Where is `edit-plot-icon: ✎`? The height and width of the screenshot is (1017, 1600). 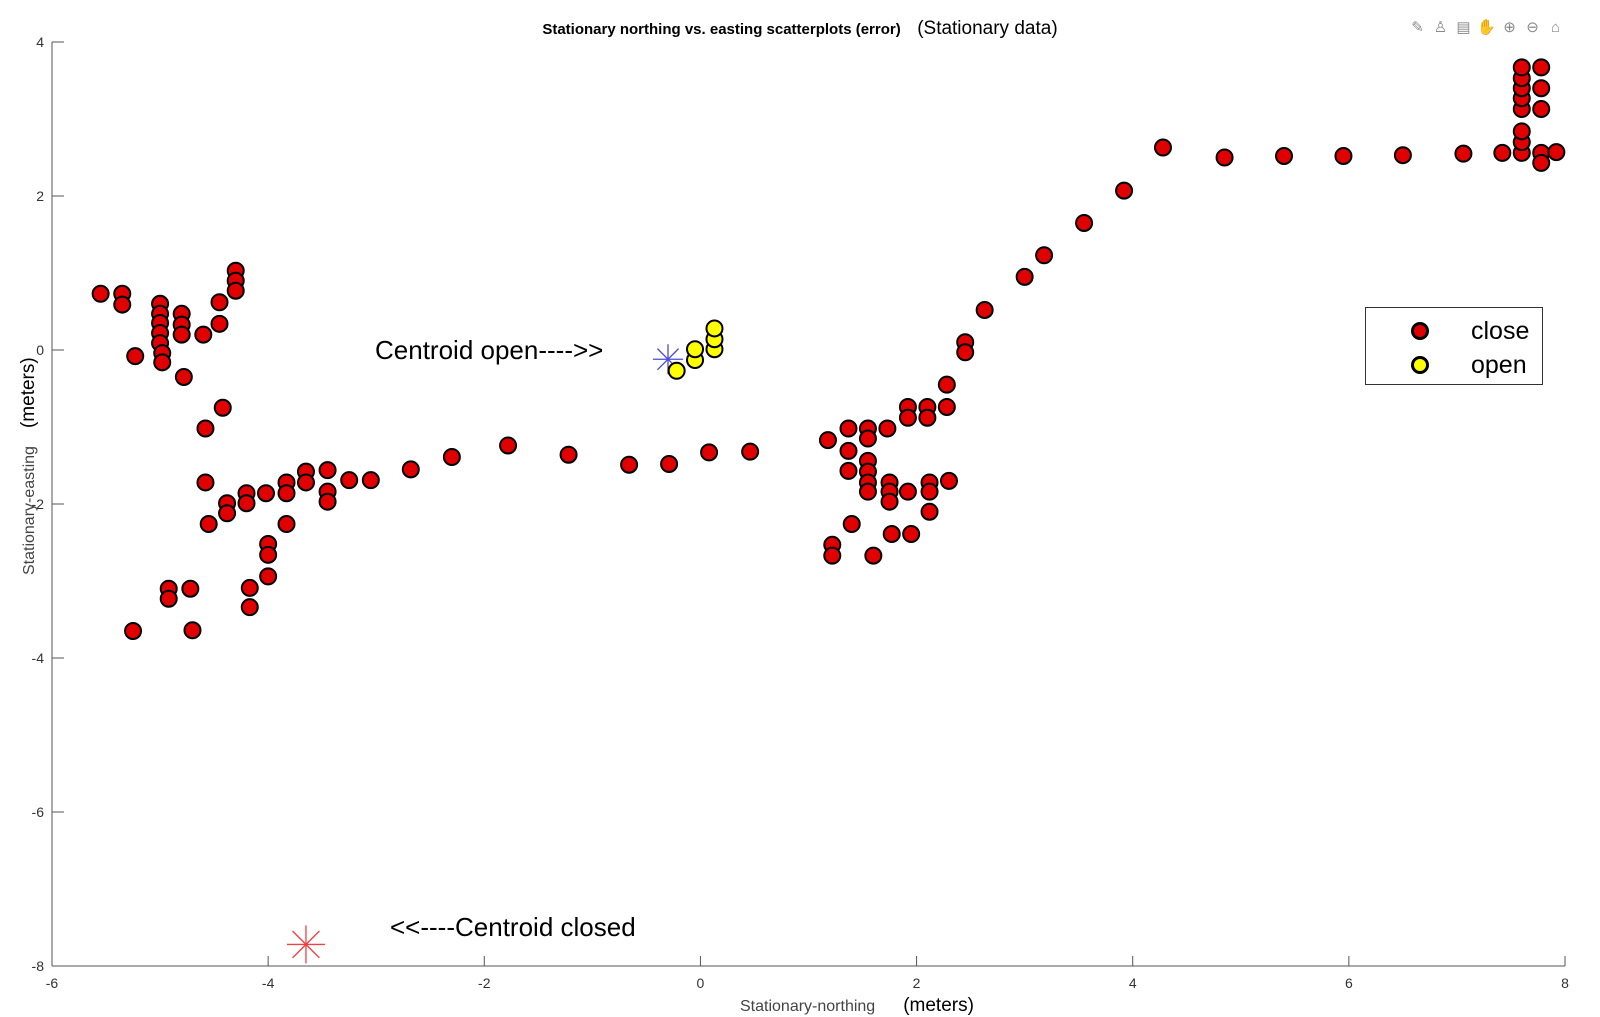
edit-plot-icon: ✎ is located at coordinates (1417, 27).